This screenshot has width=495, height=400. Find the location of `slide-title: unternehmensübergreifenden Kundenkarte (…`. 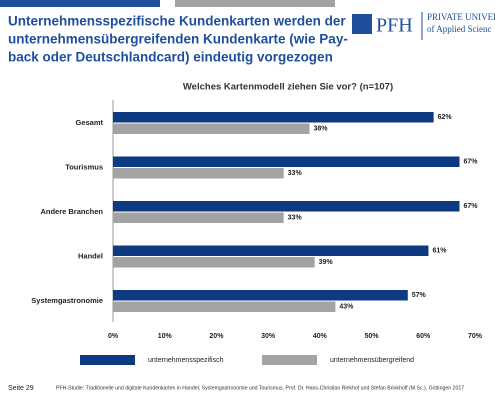

slide-title: unternehmensübergreifenden Kundenkarte (… is located at coordinates (178, 39).